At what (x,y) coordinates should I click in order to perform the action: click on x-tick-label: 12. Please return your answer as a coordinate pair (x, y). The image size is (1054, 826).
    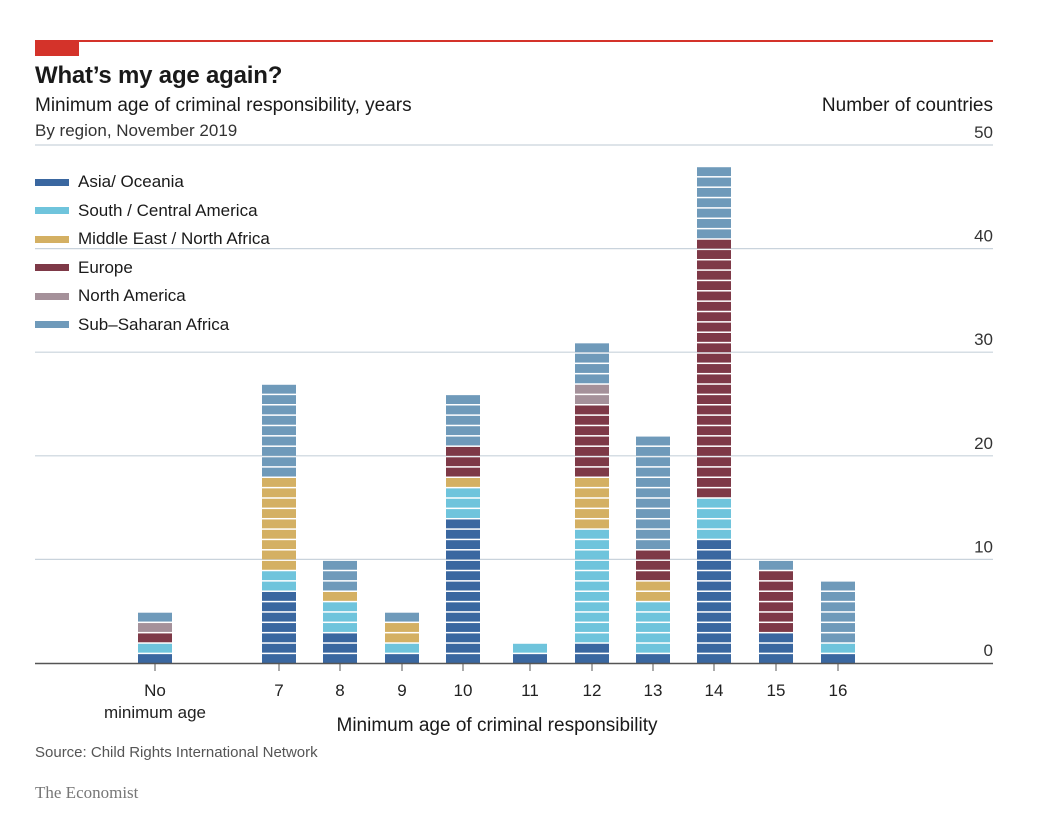
    Looking at the image, I should click on (592, 690).